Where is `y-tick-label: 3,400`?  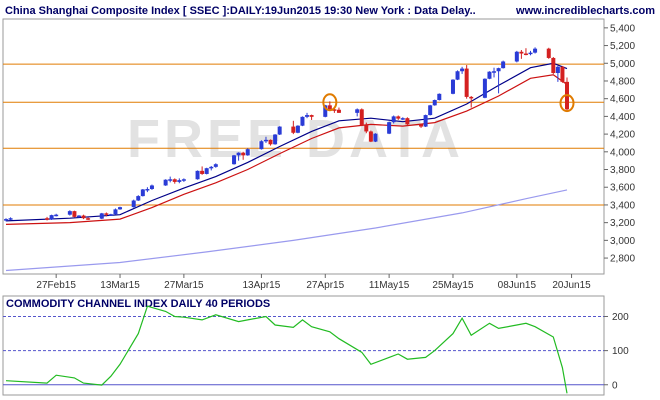
y-tick-label: 3,400 is located at coordinates (622, 205).